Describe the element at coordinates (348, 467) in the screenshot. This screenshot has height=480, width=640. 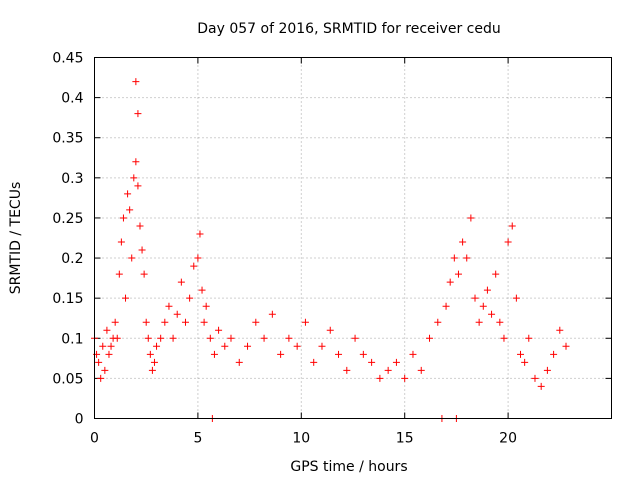
I see `x-axis-label: GPS time / hours` at that location.